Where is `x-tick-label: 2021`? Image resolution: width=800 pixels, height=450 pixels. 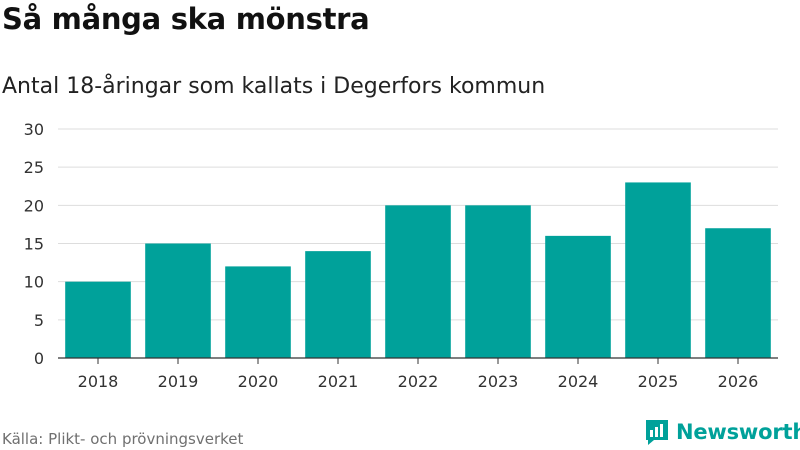 x-tick-label: 2021 is located at coordinates (338, 381).